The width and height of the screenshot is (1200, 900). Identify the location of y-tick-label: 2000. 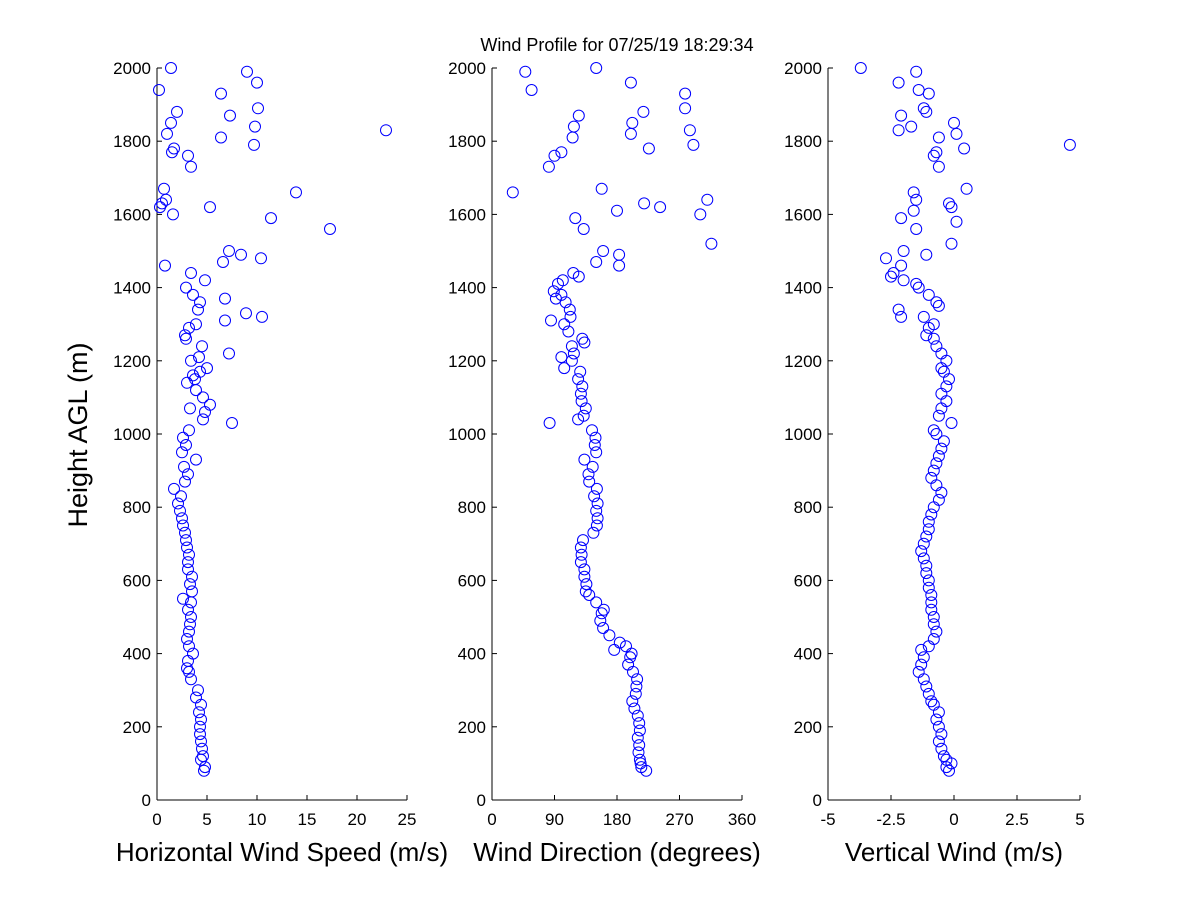
(132, 68).